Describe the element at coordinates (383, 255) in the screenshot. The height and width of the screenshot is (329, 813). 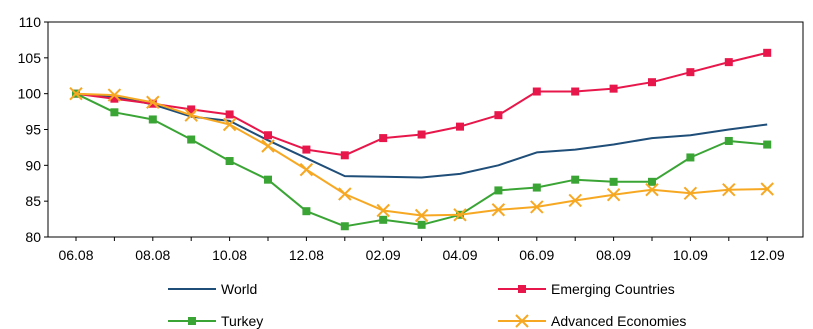
I see `x-tick-label: 02.09` at that location.